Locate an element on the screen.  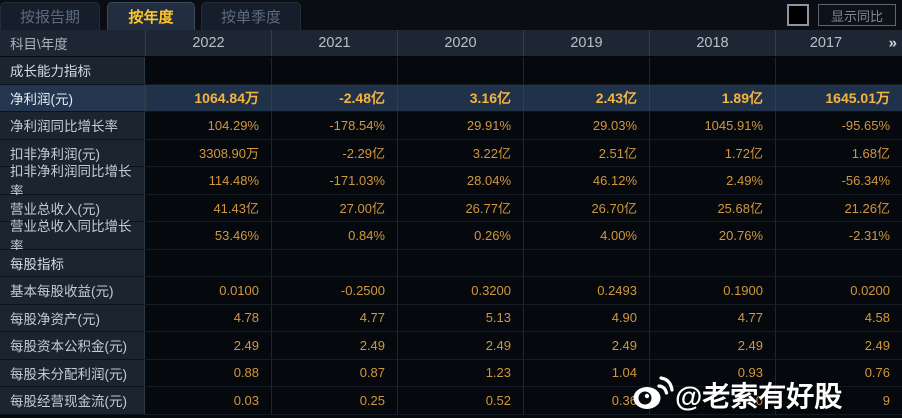
row-label: 基本每股收益(元) is located at coordinates (72, 291).